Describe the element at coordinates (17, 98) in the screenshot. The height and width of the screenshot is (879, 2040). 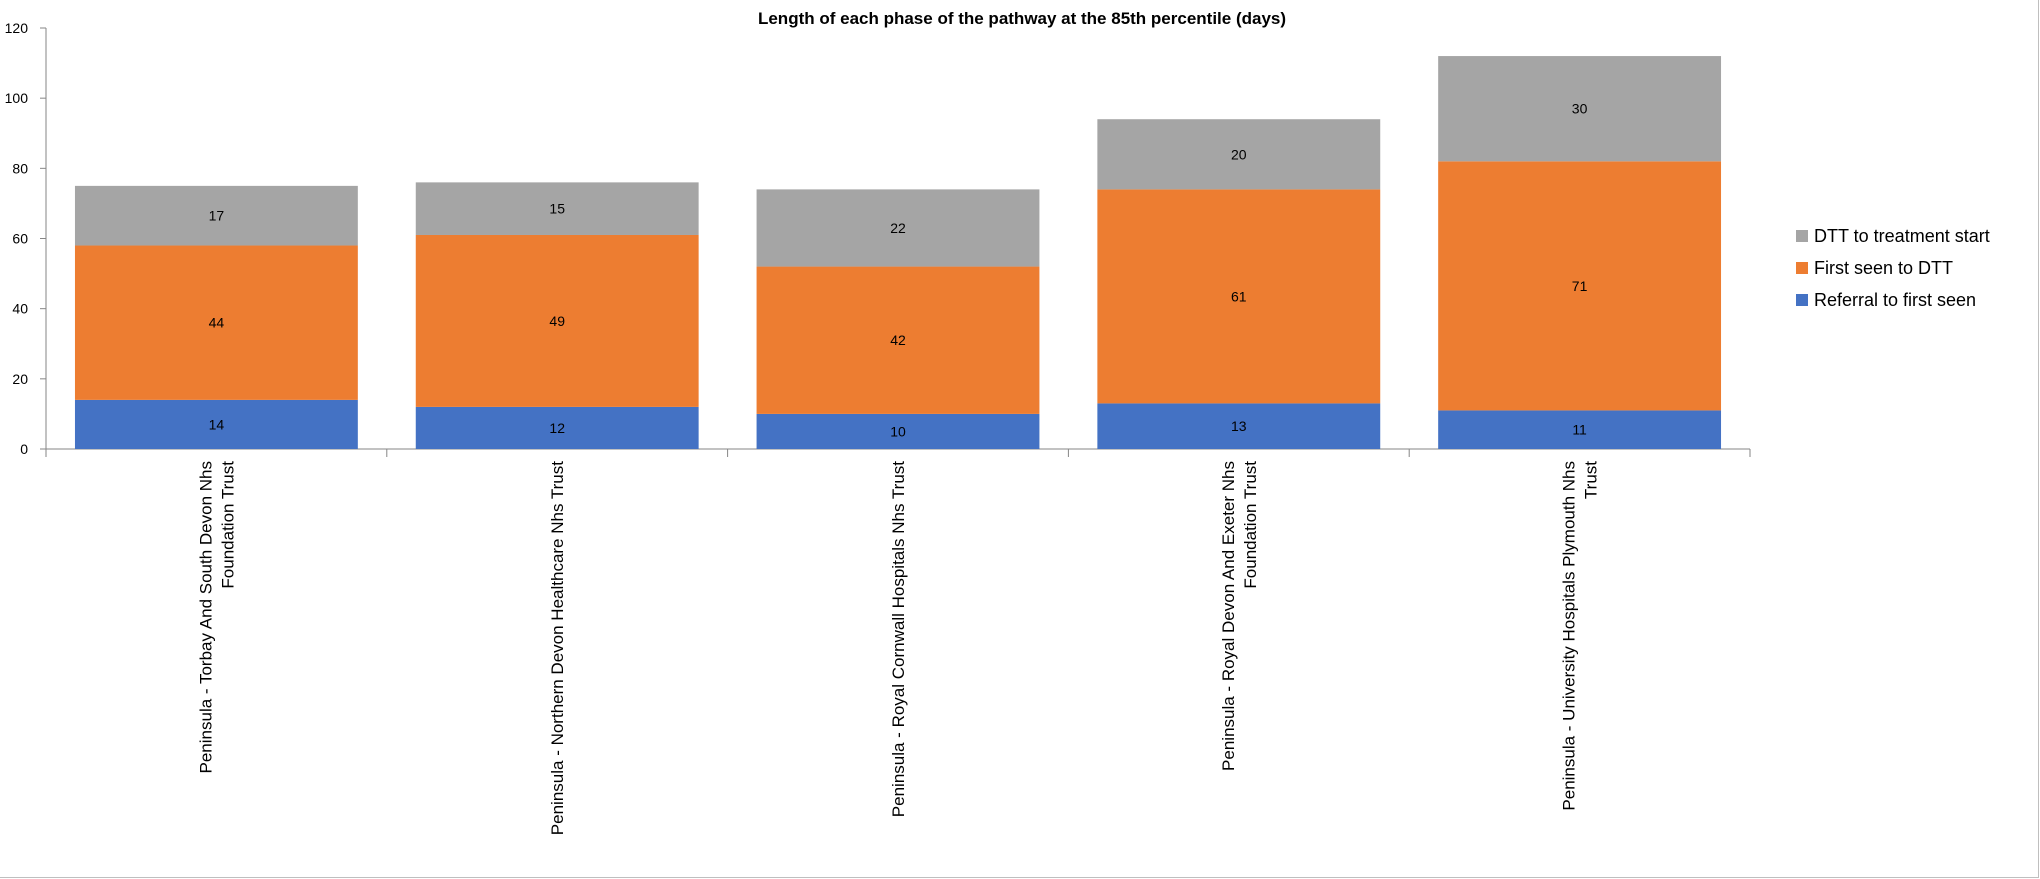
I see `y-tick-label: 100` at that location.